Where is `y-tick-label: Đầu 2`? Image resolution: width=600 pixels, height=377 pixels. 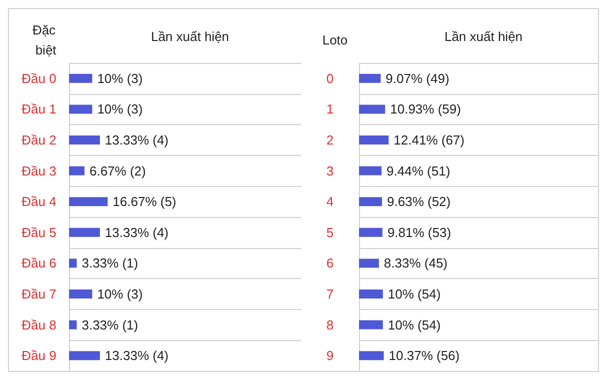 y-tick-label: Đầu 2 is located at coordinates (39, 140).